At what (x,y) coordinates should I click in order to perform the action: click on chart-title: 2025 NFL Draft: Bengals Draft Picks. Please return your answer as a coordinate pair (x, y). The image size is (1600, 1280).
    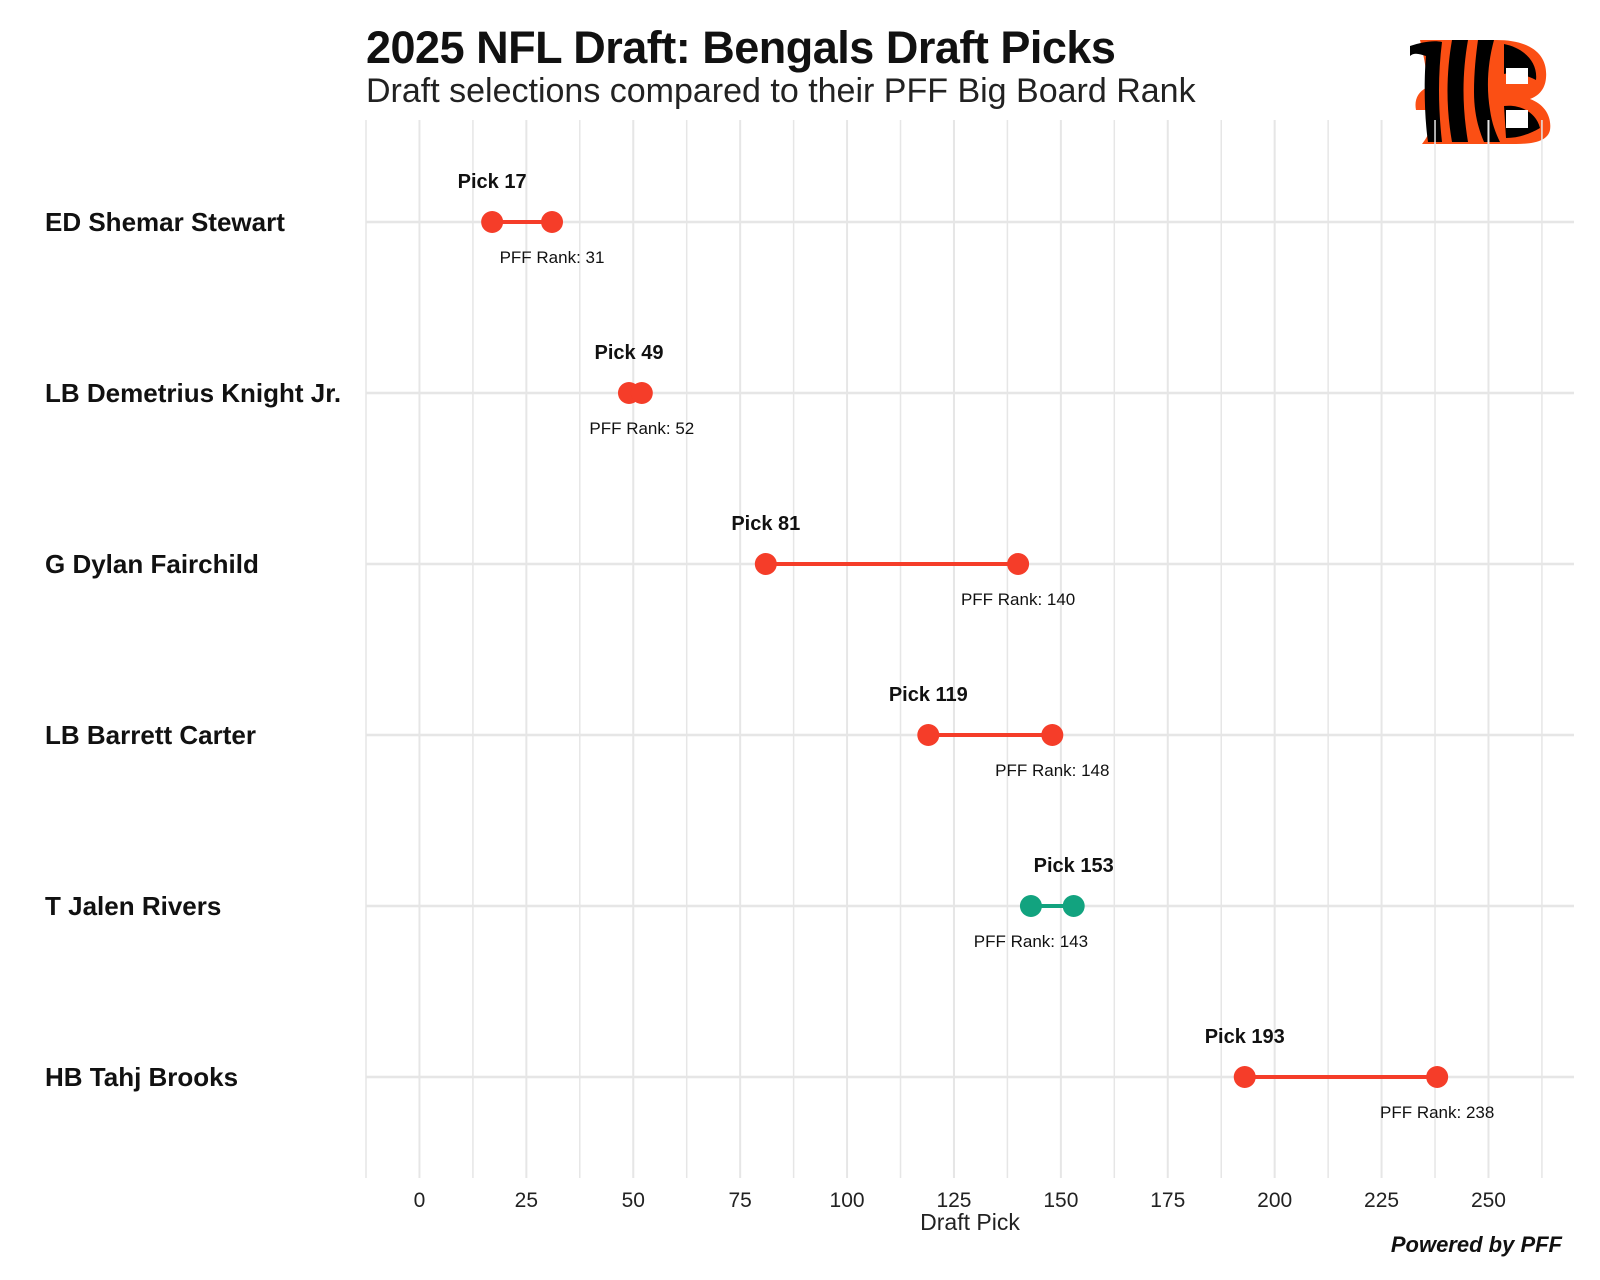
    Looking at the image, I should click on (741, 47).